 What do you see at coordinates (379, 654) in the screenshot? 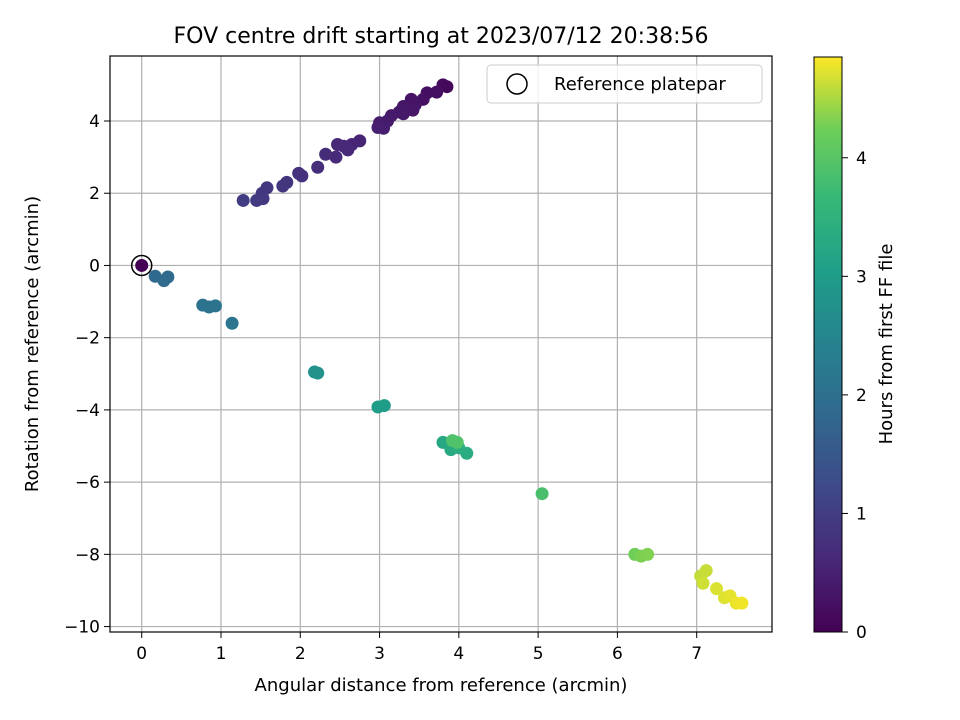
I see `x-tick-label: 3` at bounding box center [379, 654].